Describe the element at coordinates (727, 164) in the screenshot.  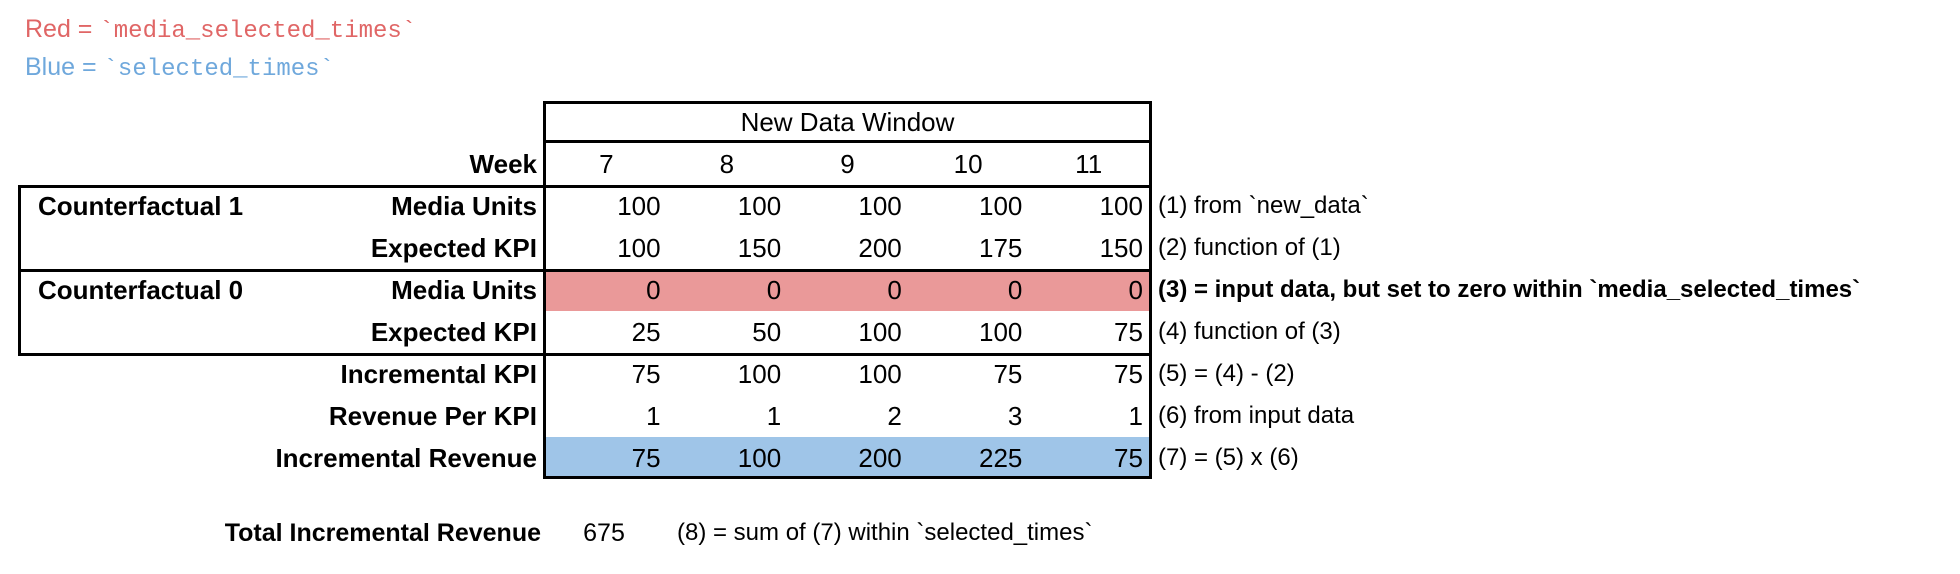
I see `week-cell: 8` at that location.